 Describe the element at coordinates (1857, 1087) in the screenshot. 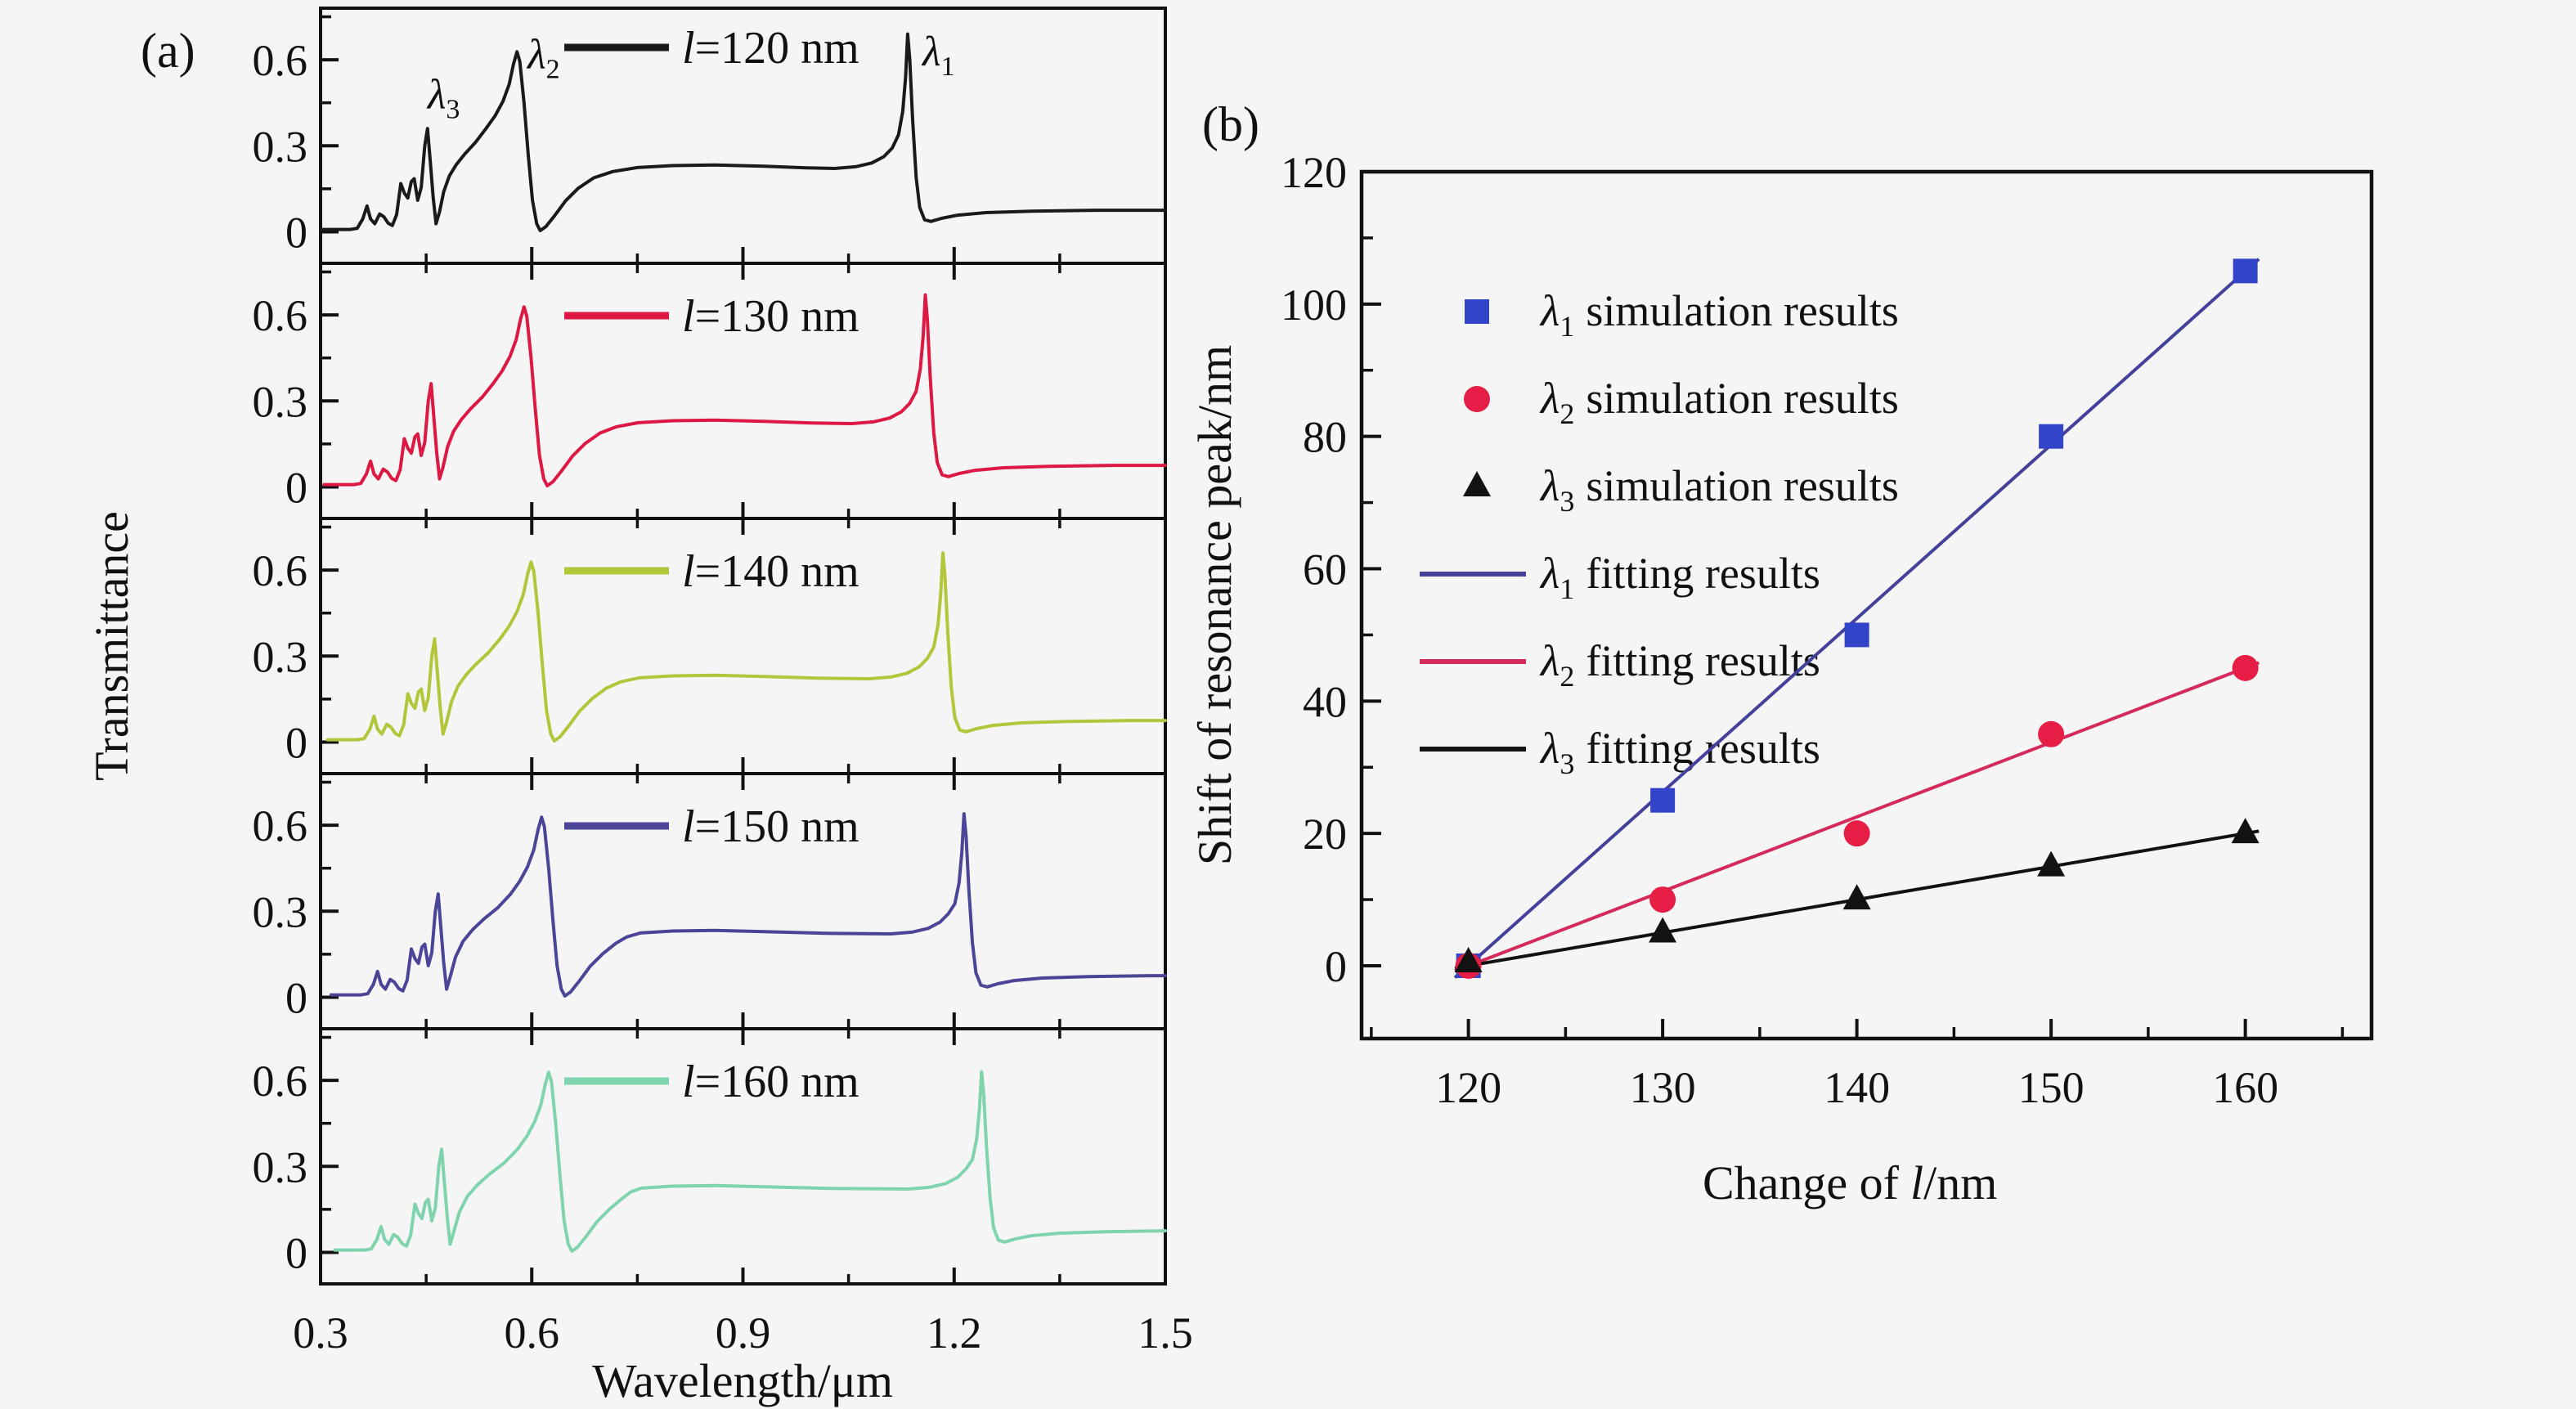

I see `x-tick-label: 140` at that location.